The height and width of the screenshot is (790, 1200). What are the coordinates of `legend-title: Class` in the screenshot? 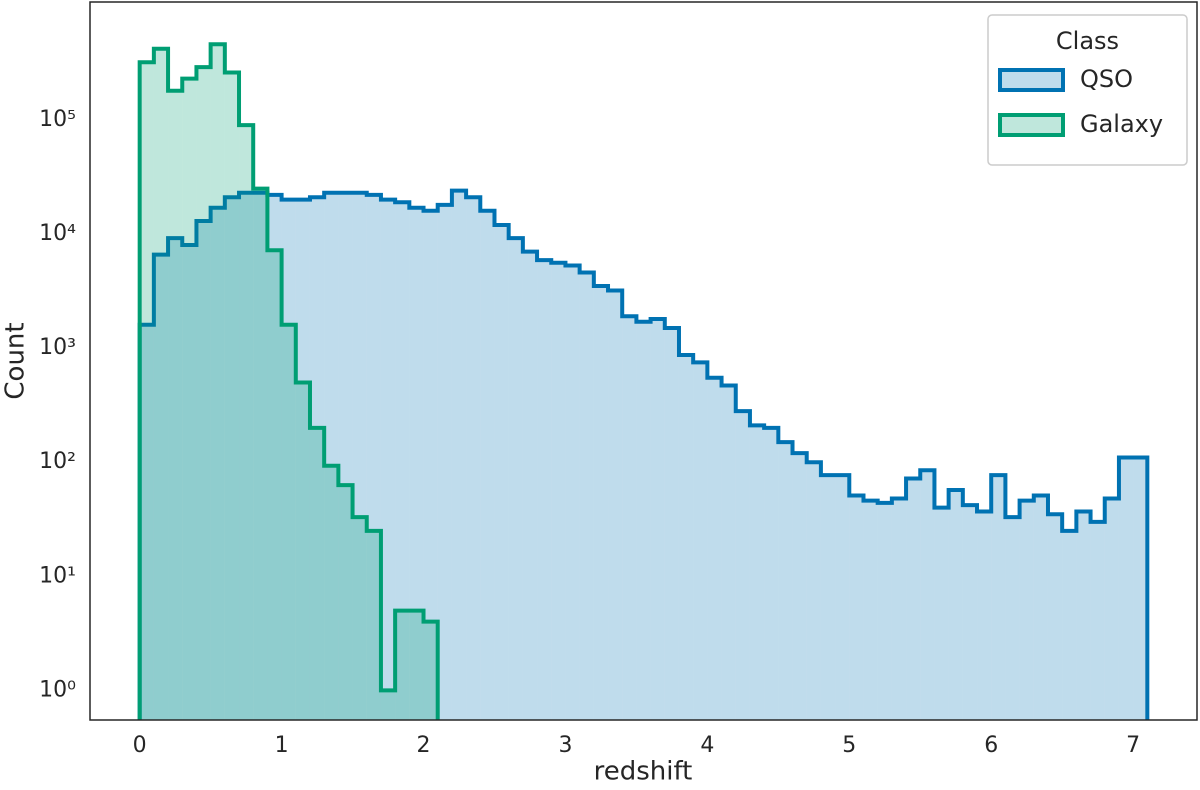 It's located at (1087, 41).